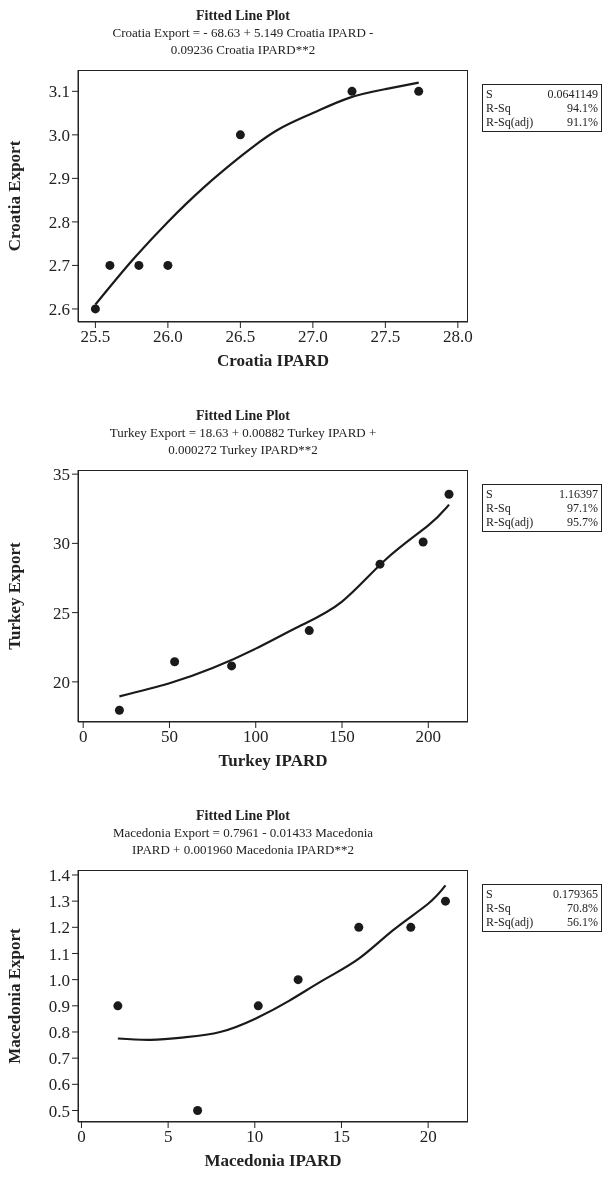 The height and width of the screenshot is (1202, 610). Describe the element at coordinates (243, 41) in the screenshot. I see `chart-subtitle: Croatia Export = - 68.63 + 5.149 Croatia IPARD - 0.09236 Croatia IPARD**2` at that location.